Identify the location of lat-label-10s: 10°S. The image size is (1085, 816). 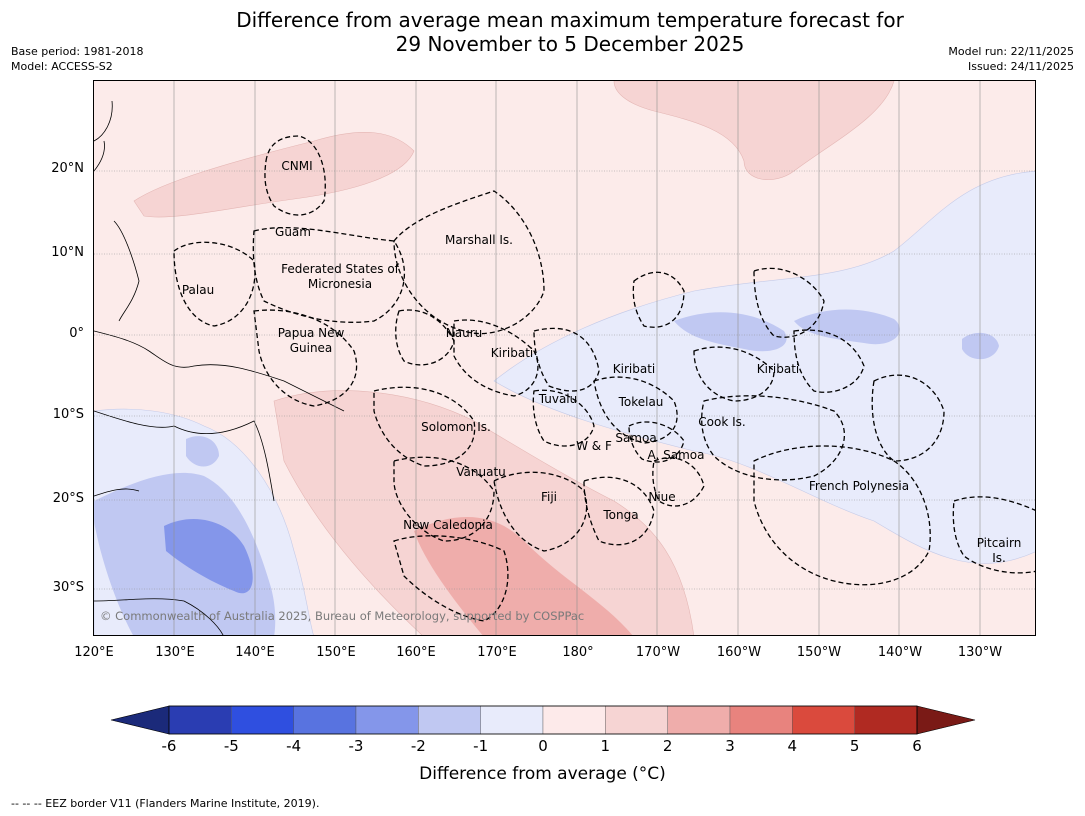
(68, 414).